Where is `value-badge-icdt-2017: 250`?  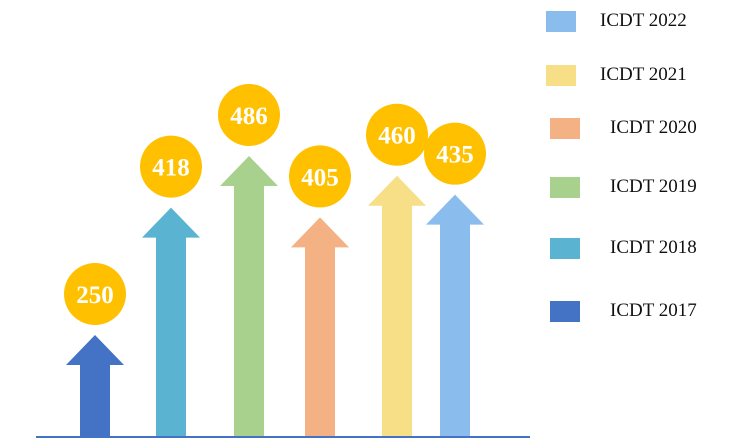 value-badge-icdt-2017: 250 is located at coordinates (95, 294).